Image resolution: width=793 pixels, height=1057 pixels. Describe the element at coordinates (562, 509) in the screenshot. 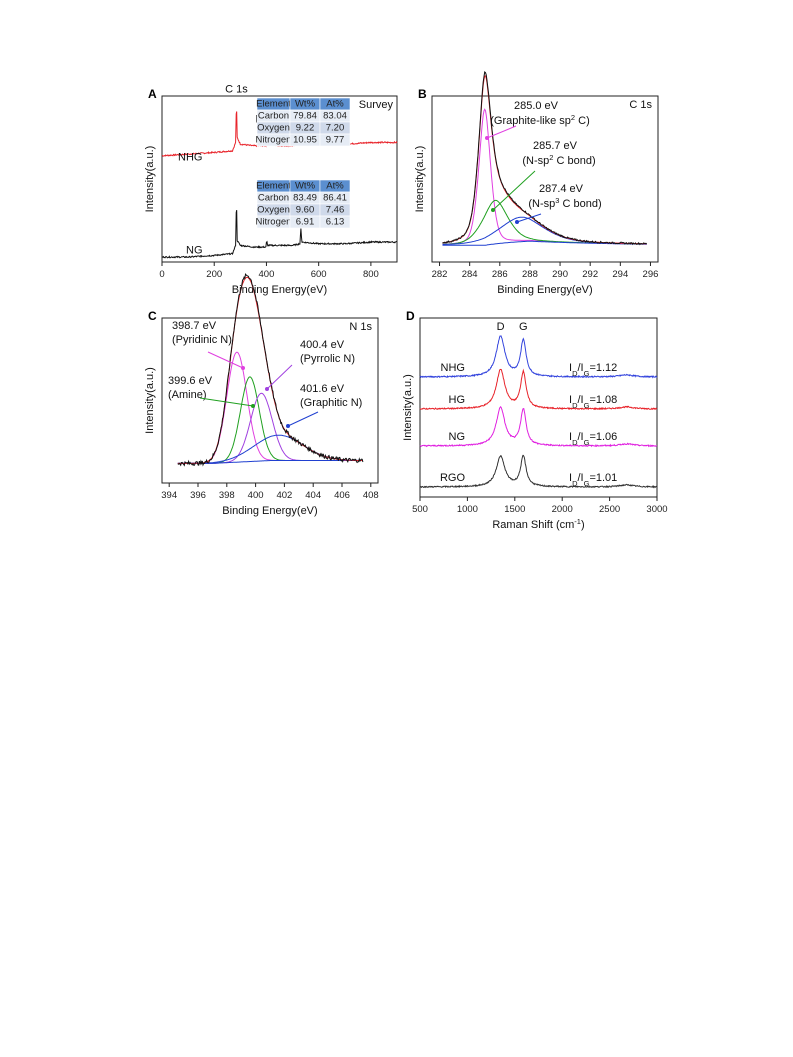

I see `x-tick-label: 2000` at that location.